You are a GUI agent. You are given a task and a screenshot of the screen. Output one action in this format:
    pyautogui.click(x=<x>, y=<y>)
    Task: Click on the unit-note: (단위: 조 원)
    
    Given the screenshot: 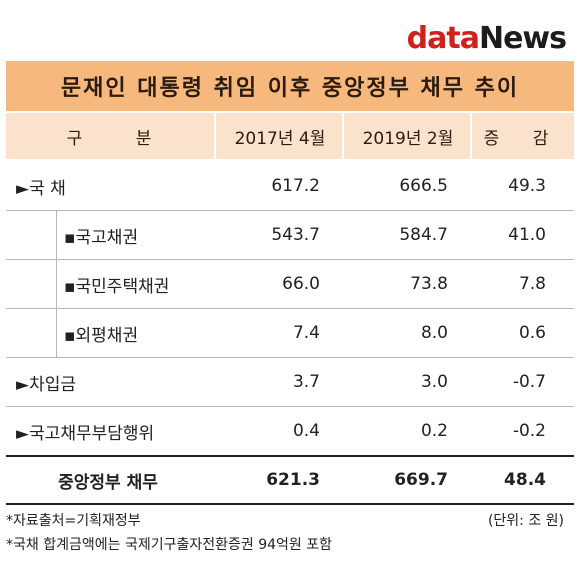 What is the action you would take?
    pyautogui.click(x=525, y=521)
    